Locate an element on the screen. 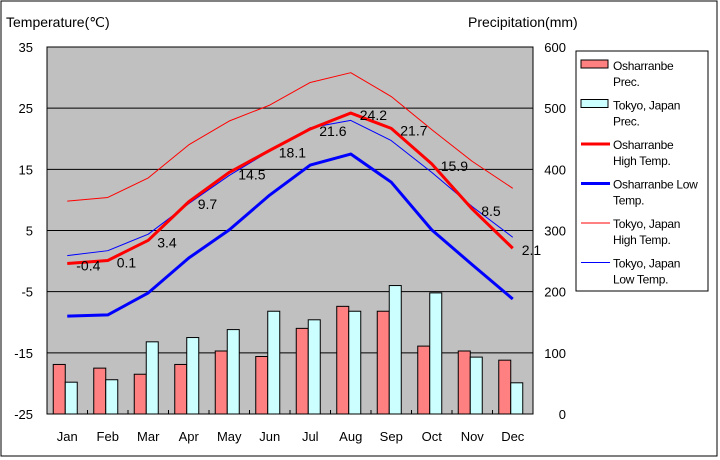  data-label: -0.4 is located at coordinates (88, 266).